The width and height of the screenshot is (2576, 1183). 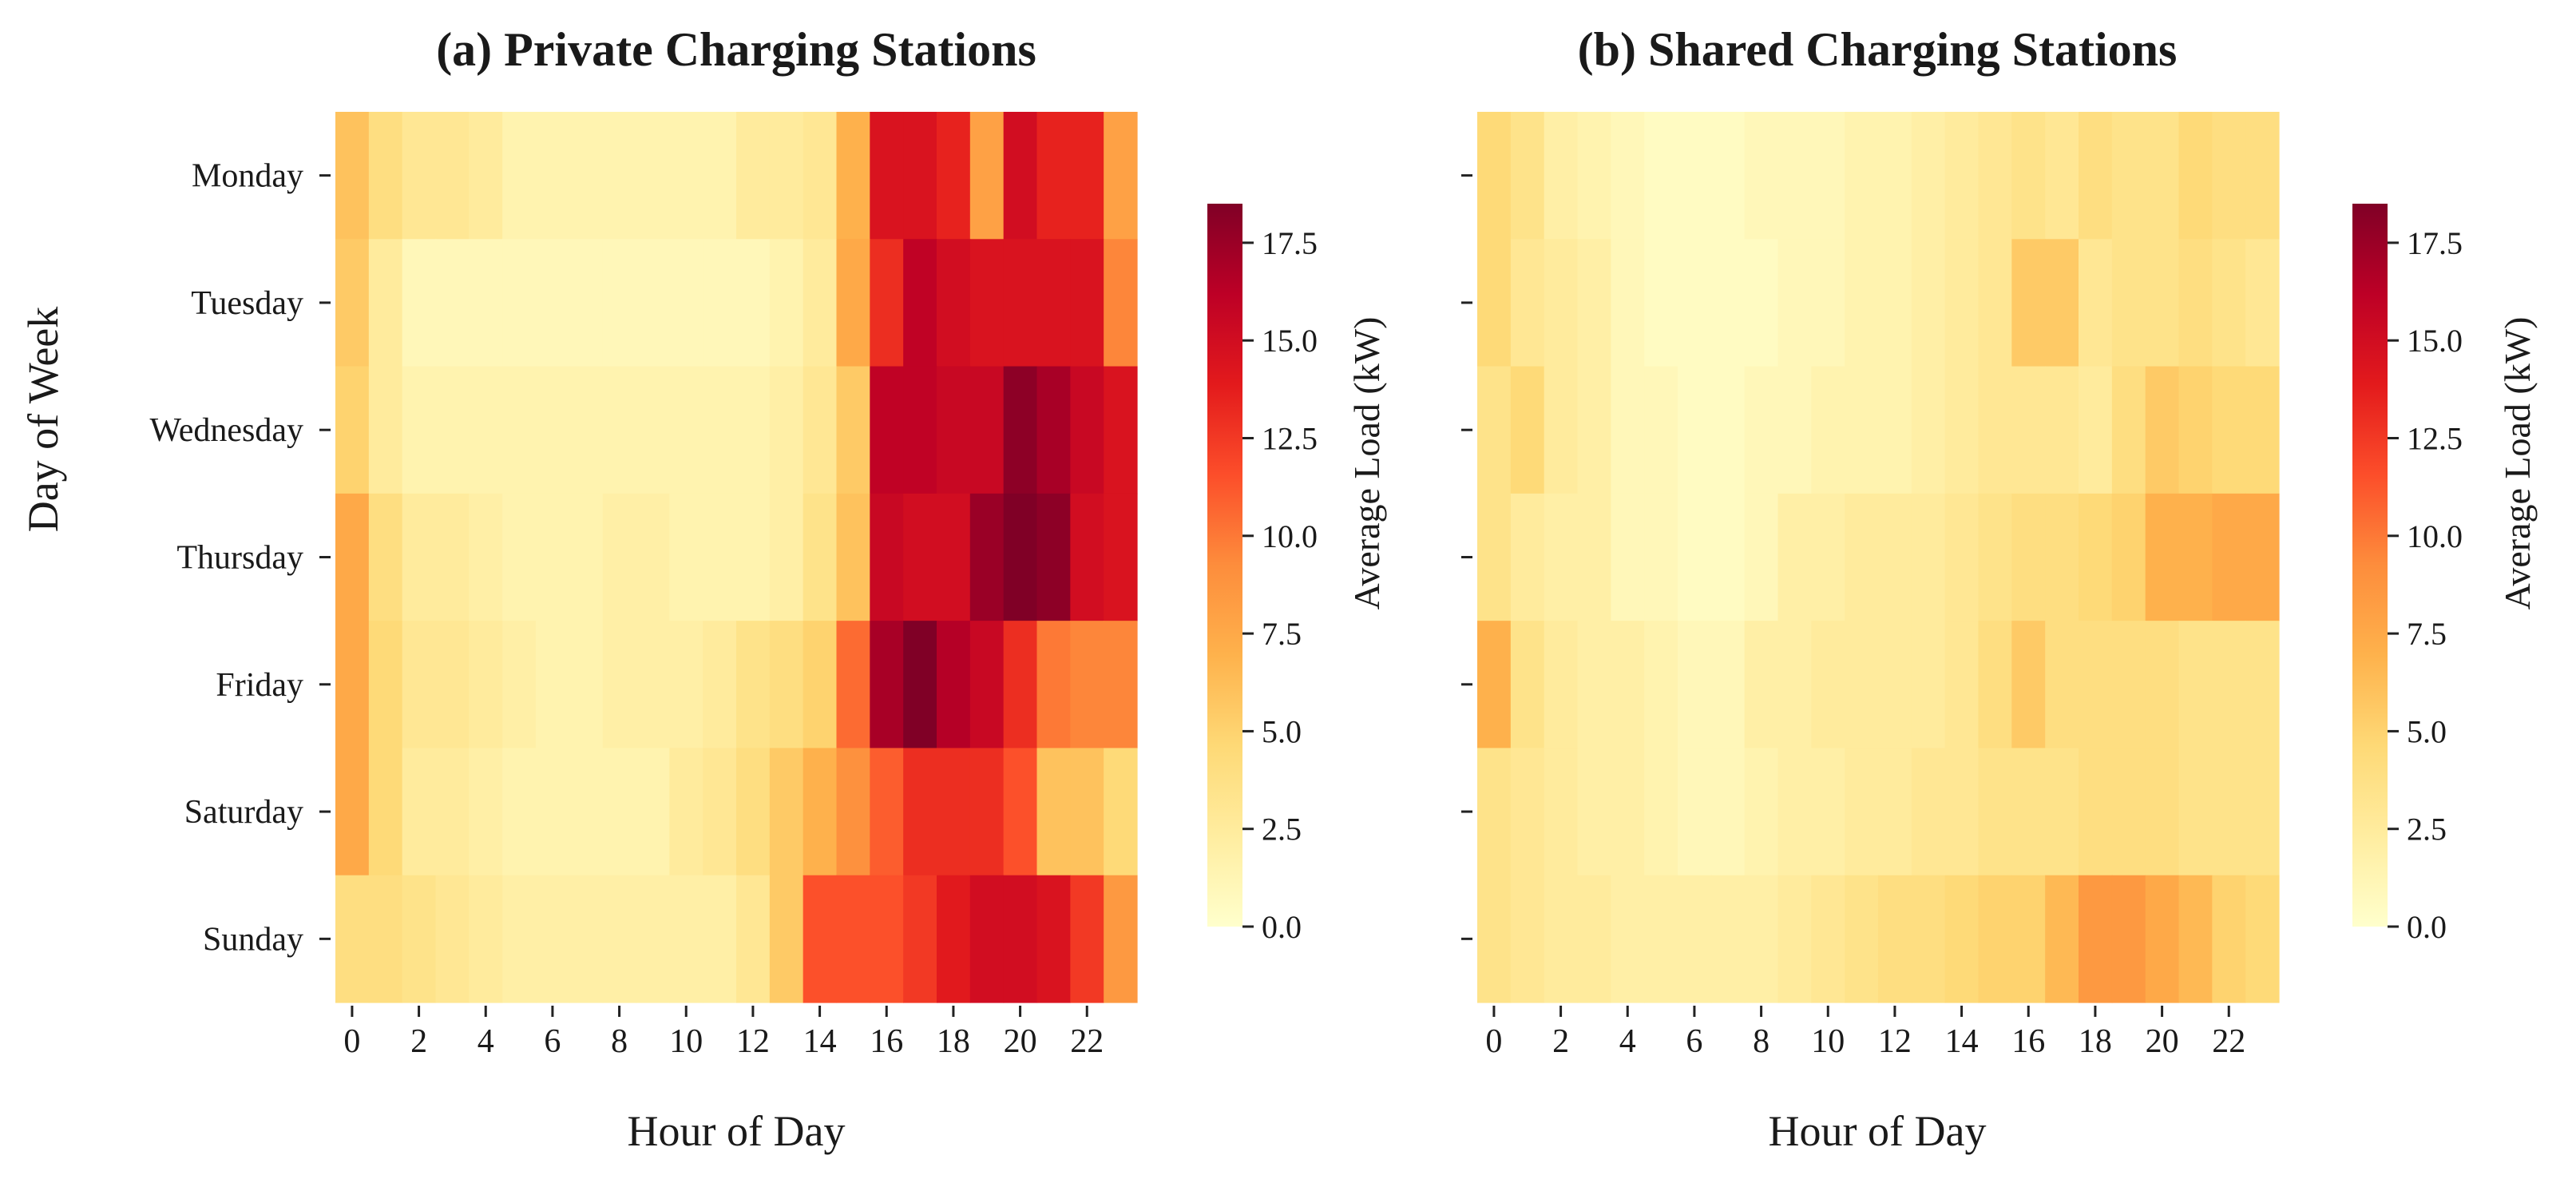 What do you see at coordinates (247, 303) in the screenshot?
I see `y-tick-label: Tuesday` at bounding box center [247, 303].